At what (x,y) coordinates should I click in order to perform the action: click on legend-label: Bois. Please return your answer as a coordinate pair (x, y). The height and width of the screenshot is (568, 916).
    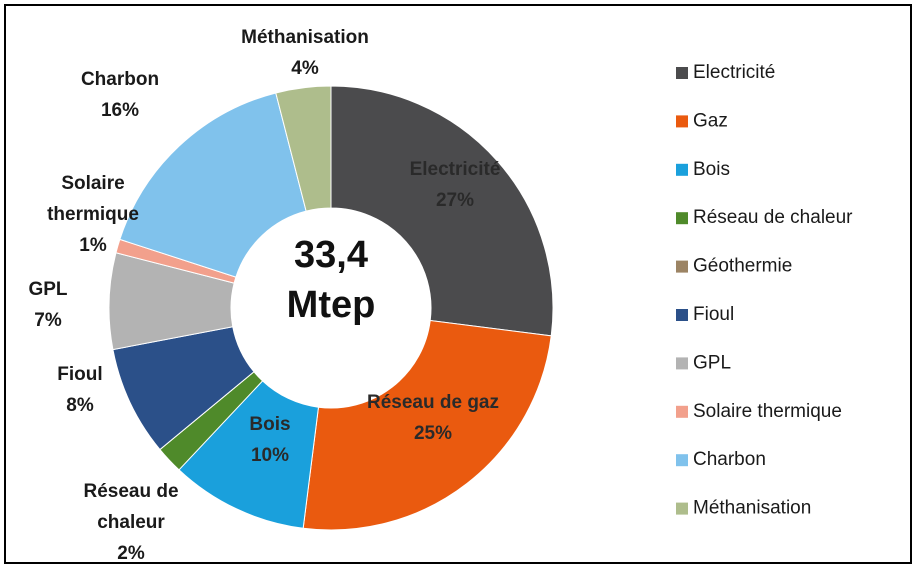
    Looking at the image, I should click on (711, 169).